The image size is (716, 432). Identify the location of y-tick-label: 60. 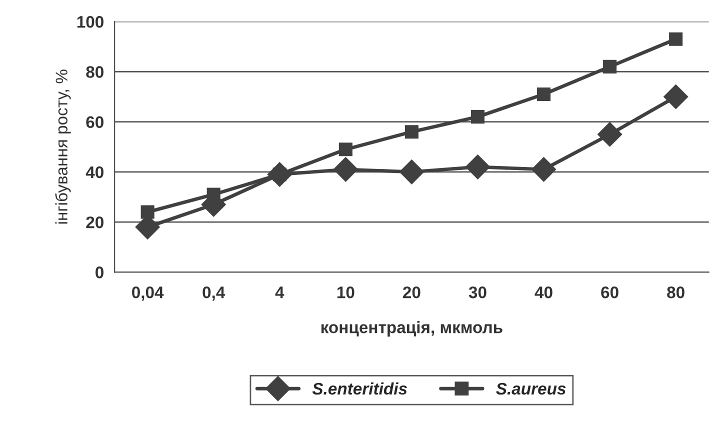
(95, 122).